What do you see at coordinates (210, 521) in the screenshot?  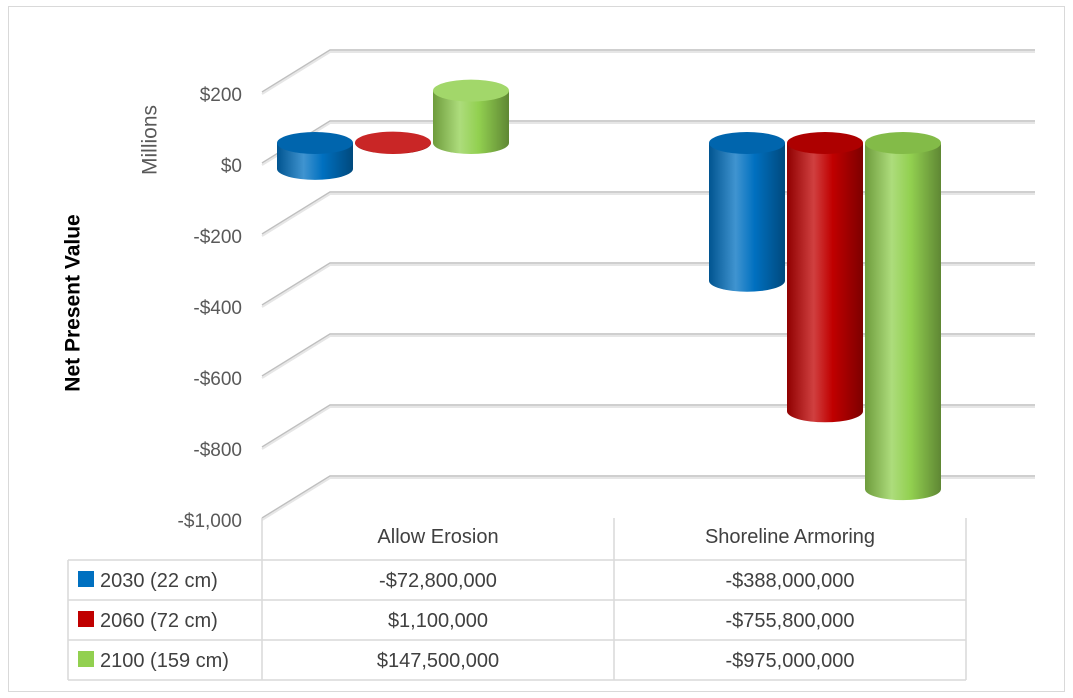 I see `y-tick-label: -$1,000` at bounding box center [210, 521].